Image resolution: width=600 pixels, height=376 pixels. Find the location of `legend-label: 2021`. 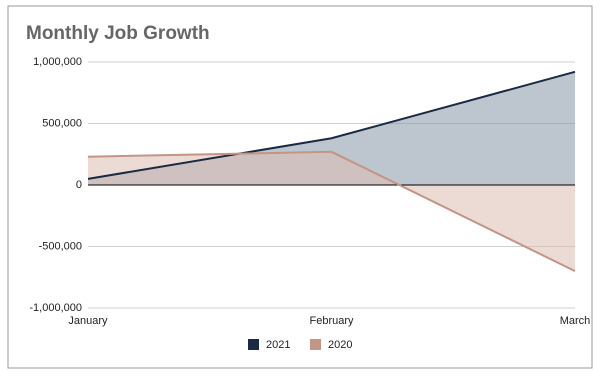

legend-label: 2021 is located at coordinates (278, 345).